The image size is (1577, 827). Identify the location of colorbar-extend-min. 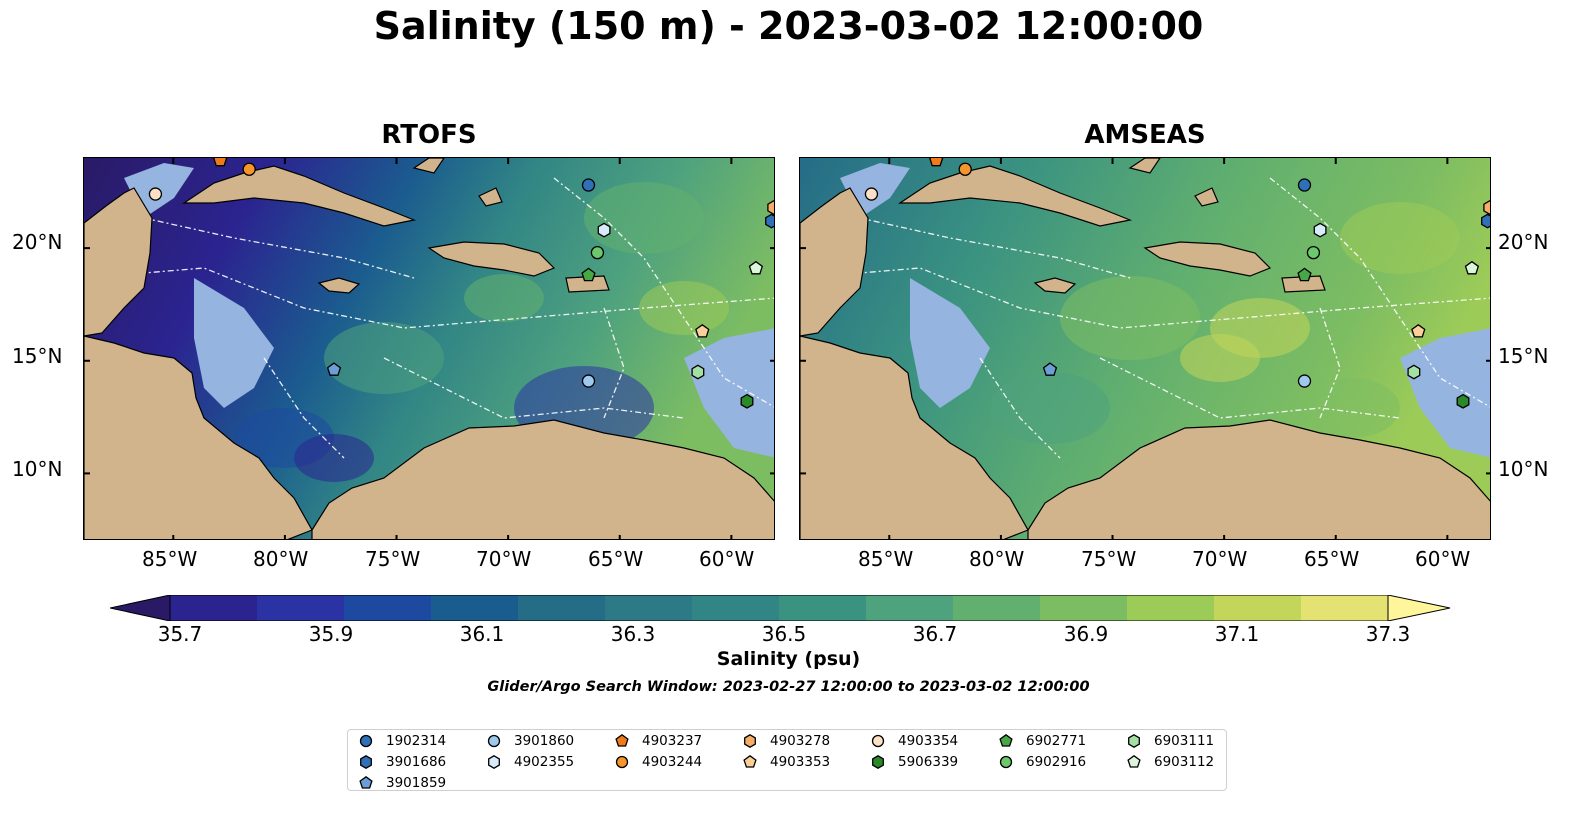
(140, 608).